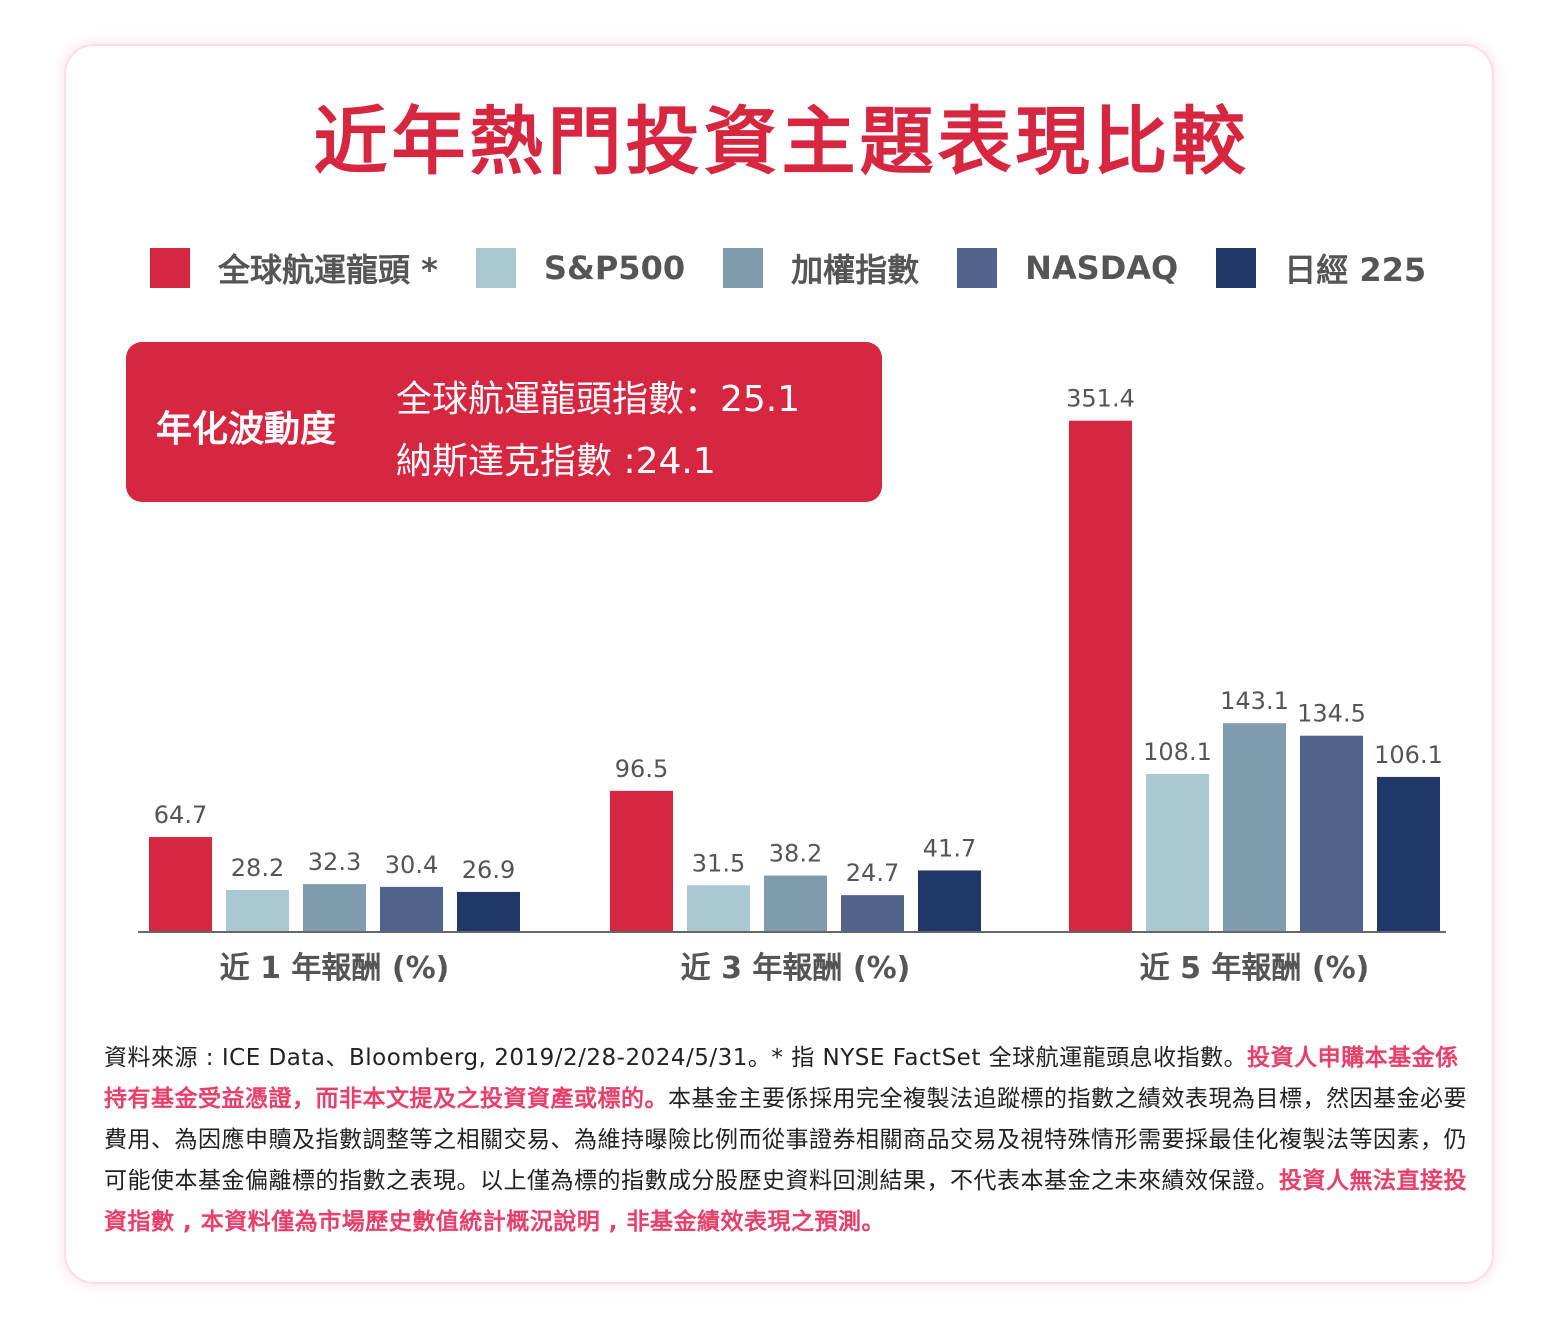 This screenshot has height=1334, width=1563. I want to click on volatility-shipping: 全球航運龍頭指數：25.1, so click(598, 399).